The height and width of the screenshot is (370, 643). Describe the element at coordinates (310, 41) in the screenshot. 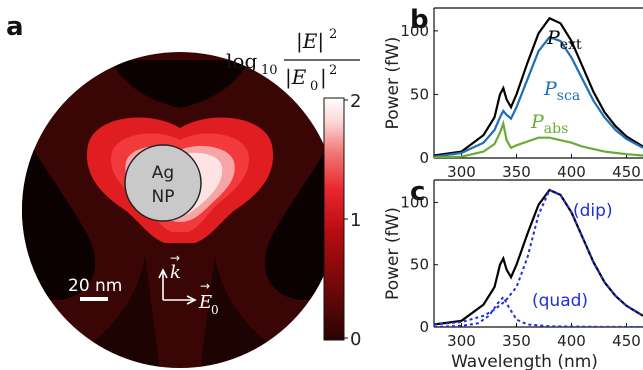

I see `colorbar-numerator: |E|` at that location.